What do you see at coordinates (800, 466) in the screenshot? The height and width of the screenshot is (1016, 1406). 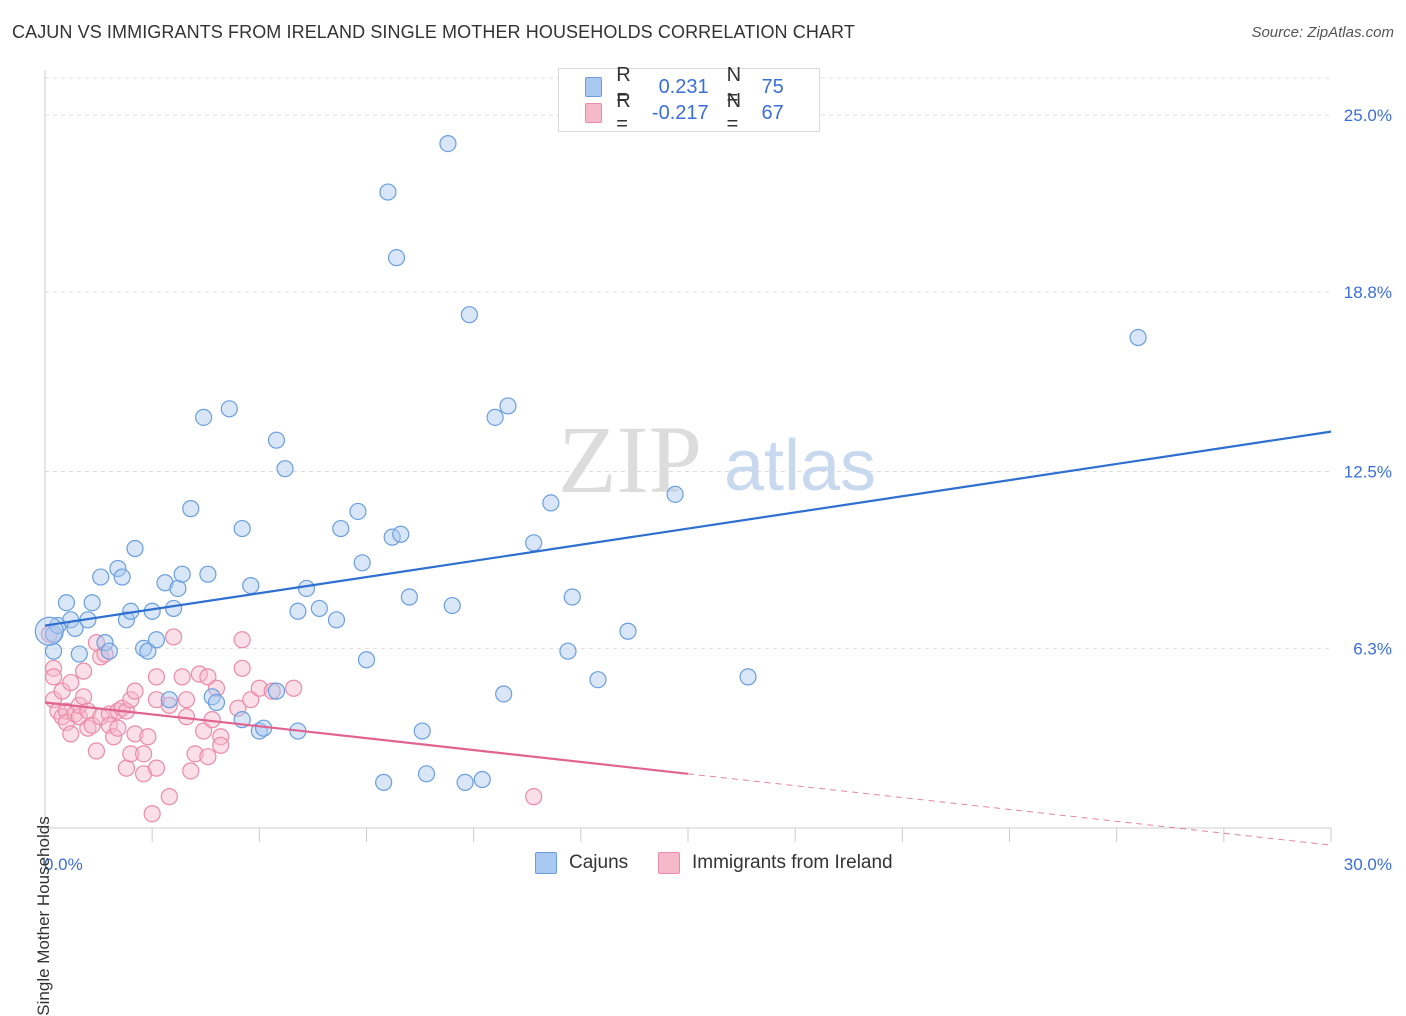 I see `watermark-atlas: atlas` at bounding box center [800, 466].